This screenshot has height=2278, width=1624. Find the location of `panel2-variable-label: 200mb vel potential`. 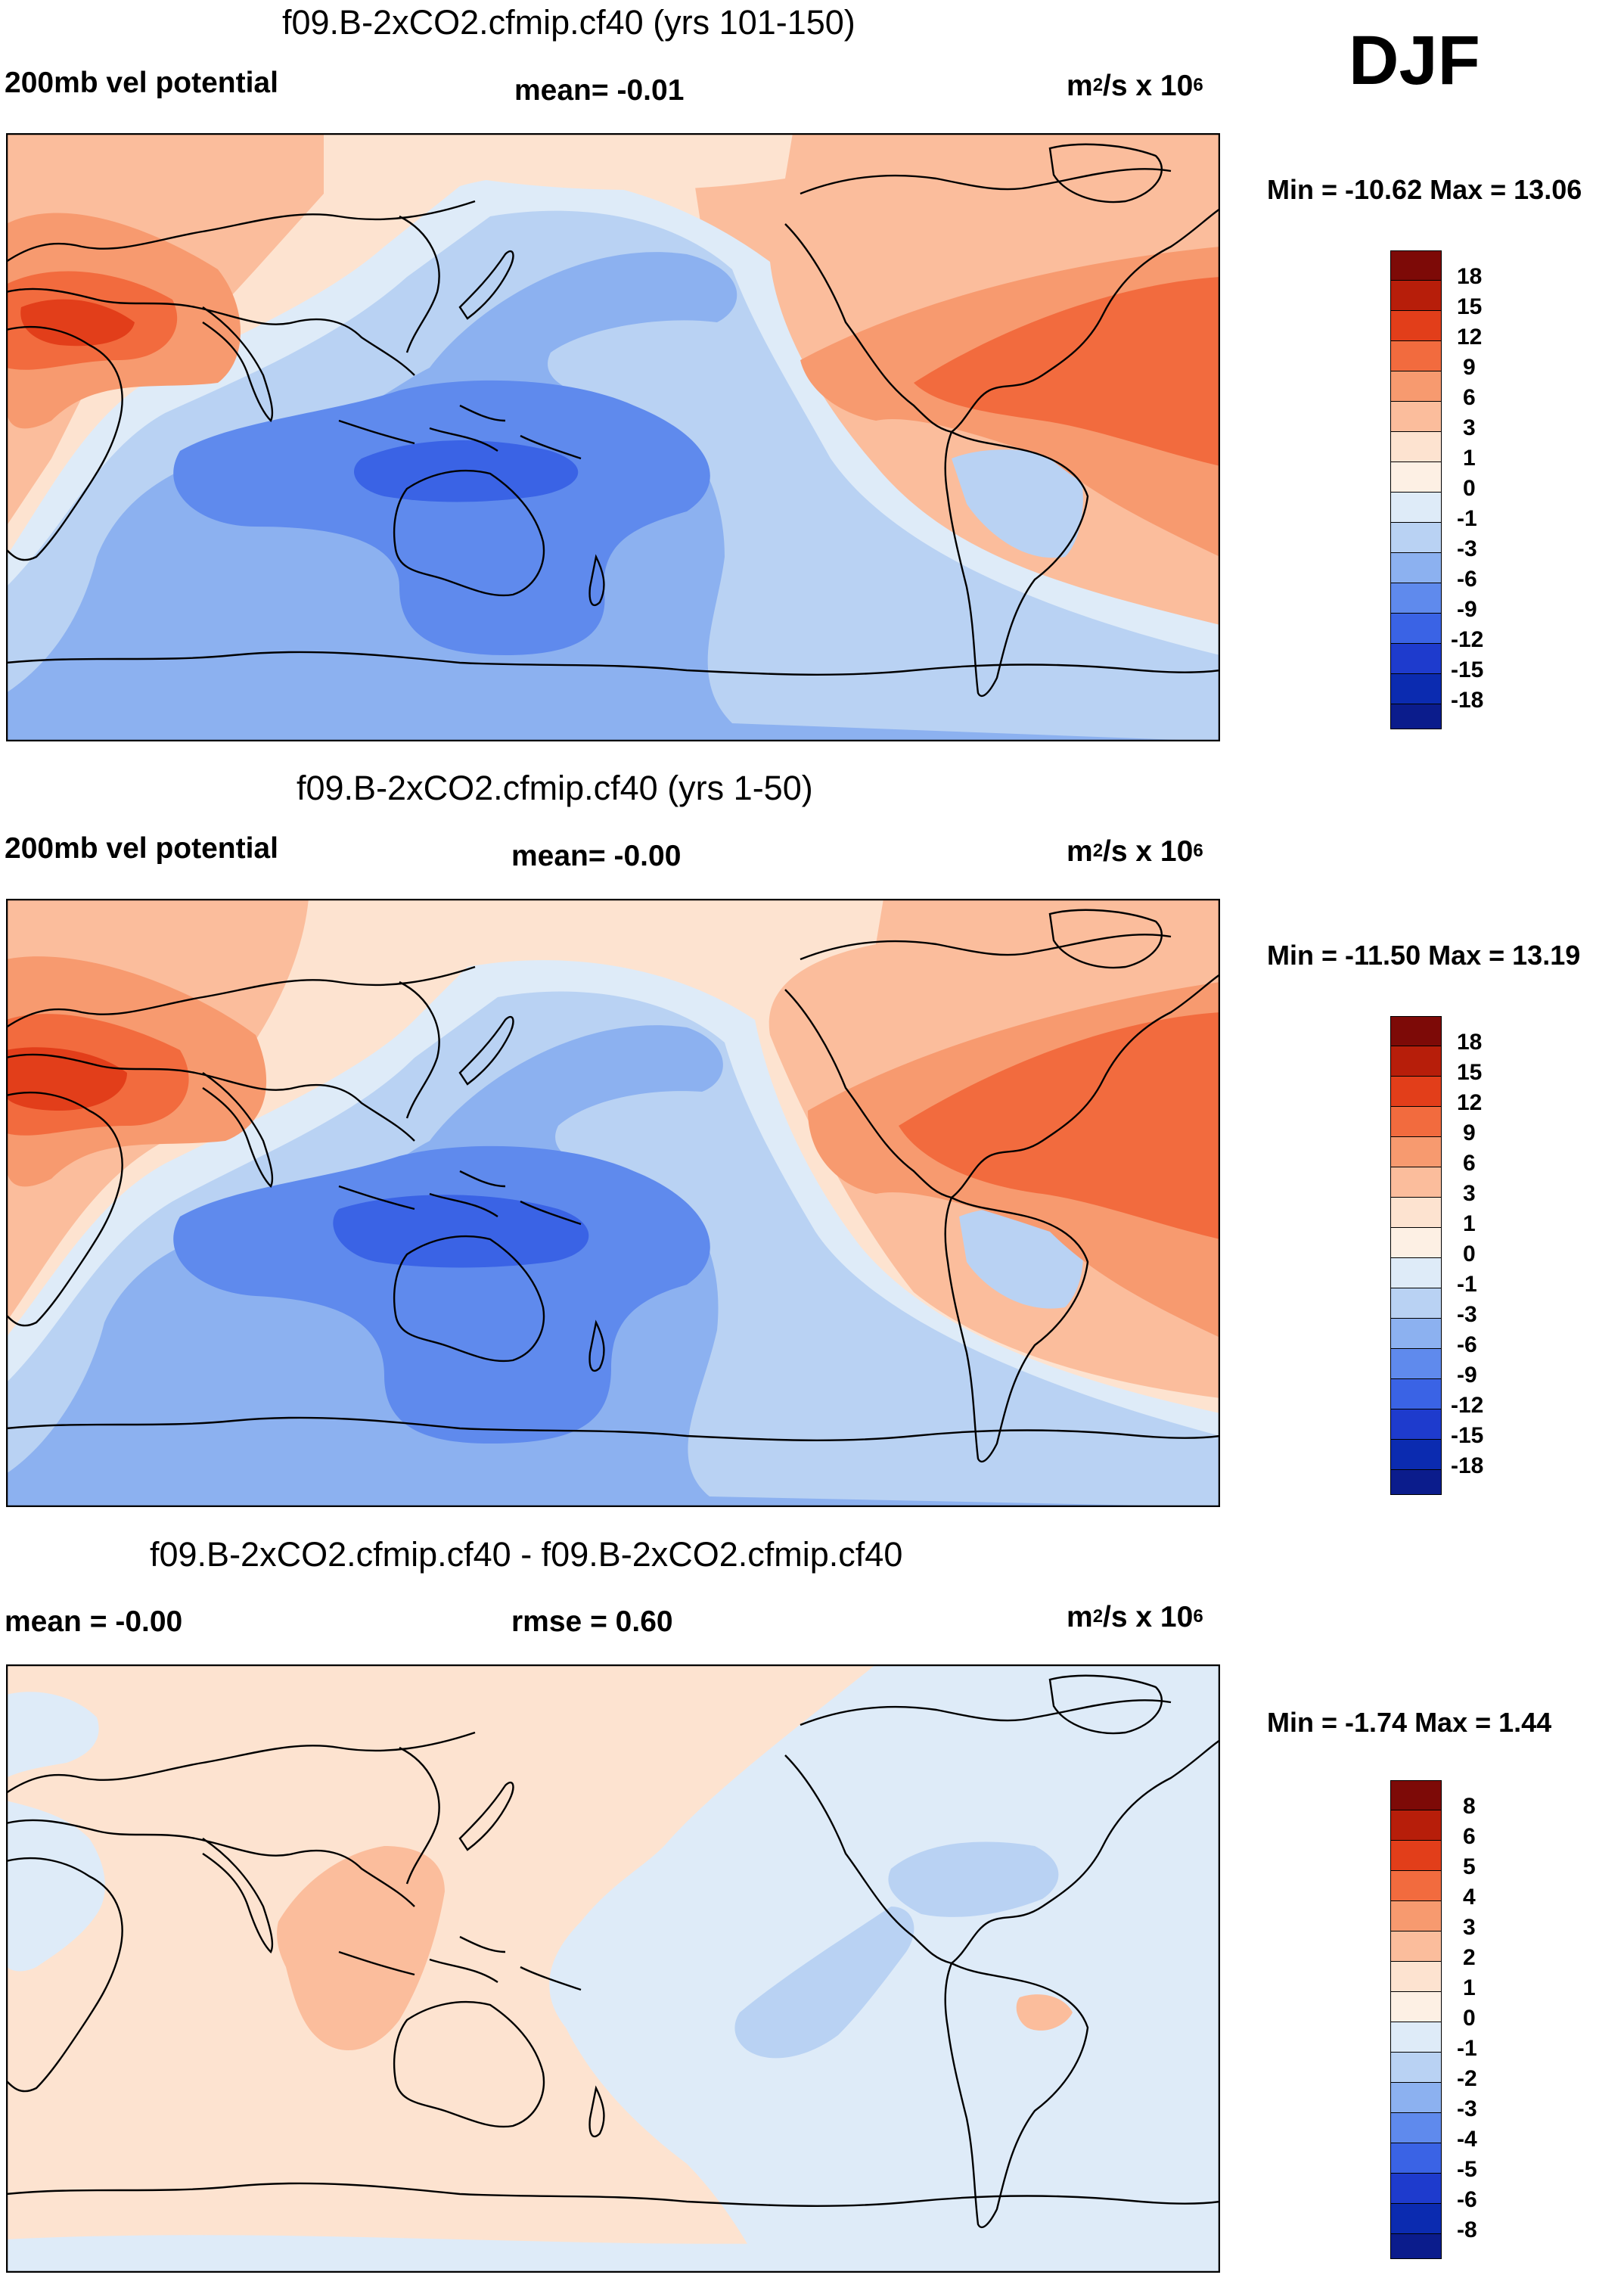

panel2-variable-label: 200mb vel potential is located at coordinates (141, 848).